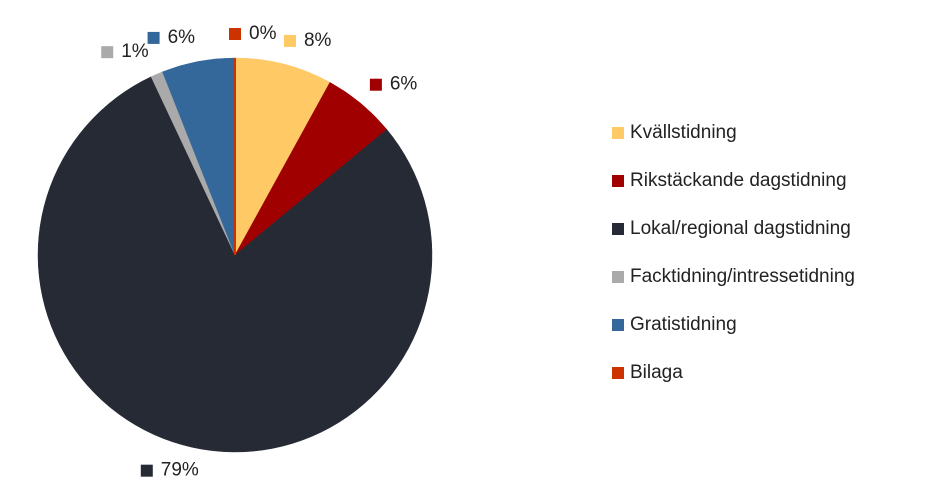 This screenshot has width=934, height=485. Describe the element at coordinates (282, 156) in the screenshot. I see `pie-slice` at that location.